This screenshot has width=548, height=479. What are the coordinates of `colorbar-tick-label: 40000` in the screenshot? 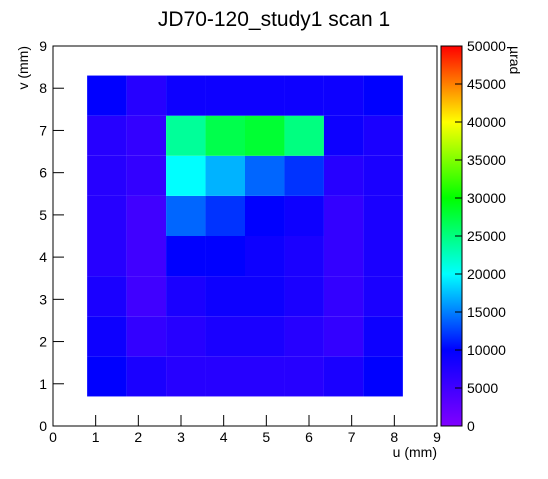 It's located at (486, 122).